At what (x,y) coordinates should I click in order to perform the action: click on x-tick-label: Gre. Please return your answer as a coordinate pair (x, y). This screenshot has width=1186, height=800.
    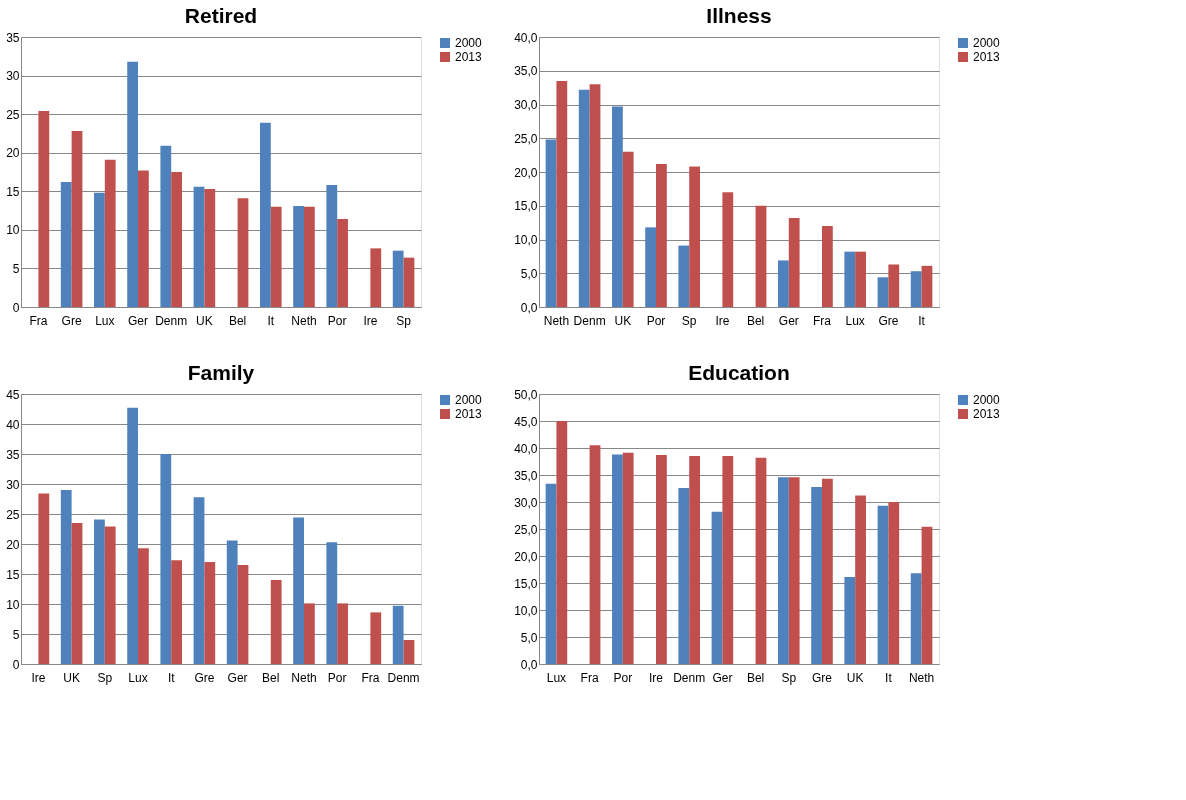
    Looking at the image, I should click on (71, 320).